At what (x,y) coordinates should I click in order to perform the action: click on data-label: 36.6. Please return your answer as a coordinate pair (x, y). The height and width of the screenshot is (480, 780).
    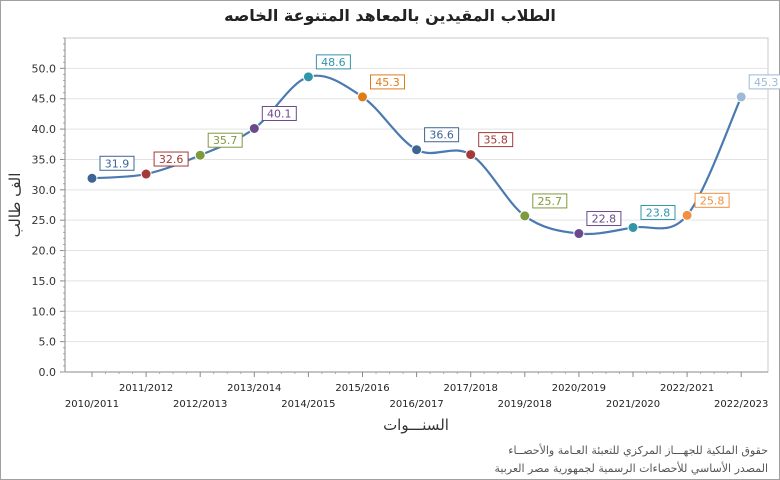
    Looking at the image, I should click on (441, 135).